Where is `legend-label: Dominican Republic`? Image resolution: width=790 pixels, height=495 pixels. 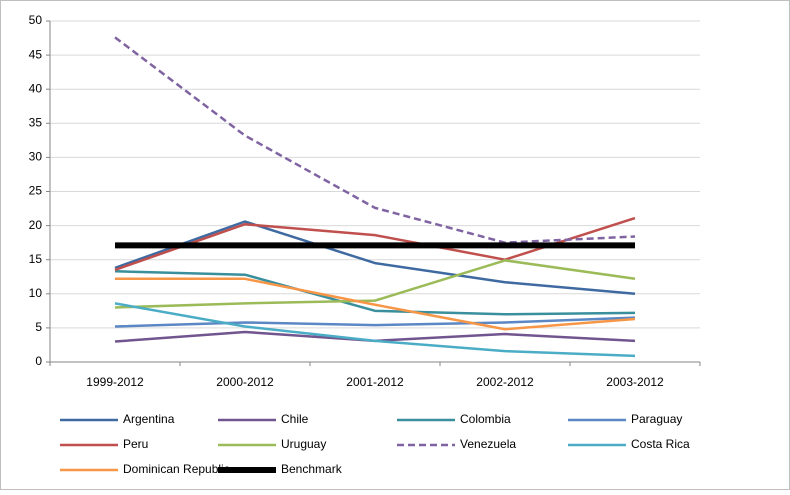
legend-label: Dominican Republic is located at coordinates (176, 469).